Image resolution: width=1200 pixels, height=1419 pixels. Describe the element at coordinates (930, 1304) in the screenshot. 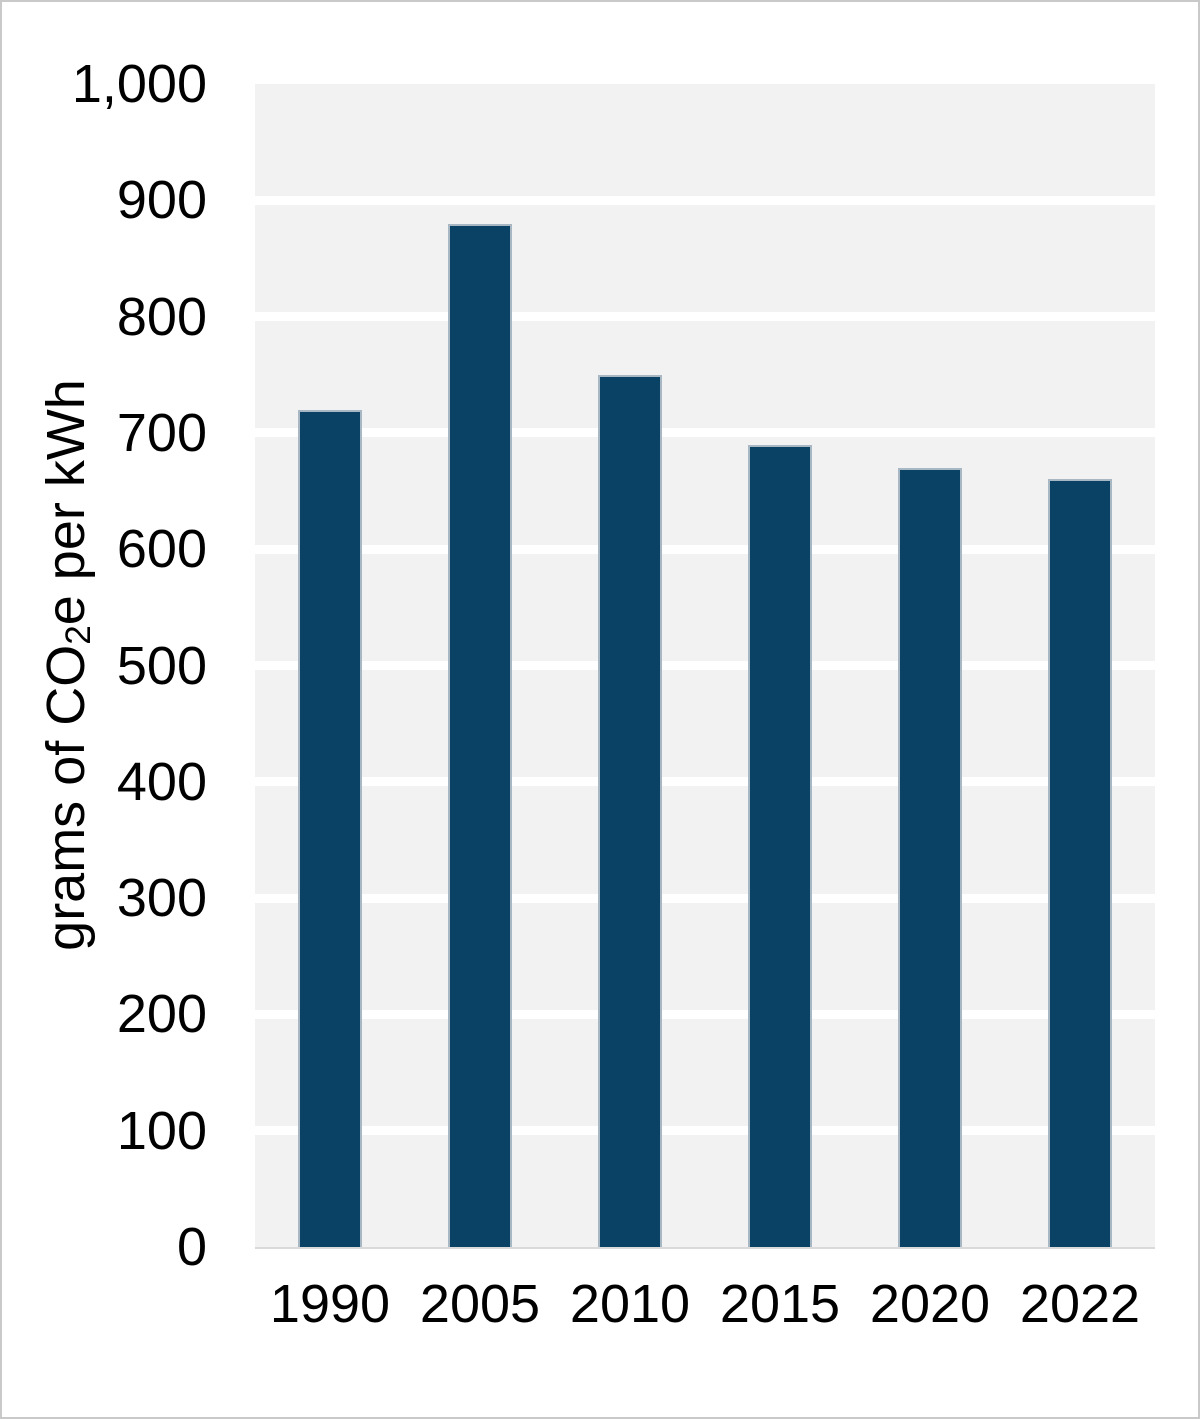

I see `x-tick-label-2020: 2020` at that location.